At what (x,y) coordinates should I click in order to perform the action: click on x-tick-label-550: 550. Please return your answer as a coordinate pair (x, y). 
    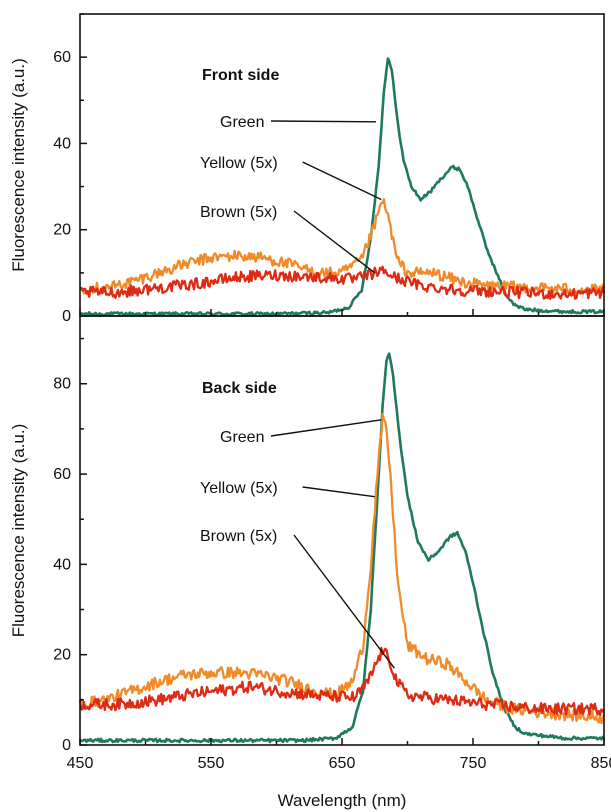
    Looking at the image, I should click on (211, 763).